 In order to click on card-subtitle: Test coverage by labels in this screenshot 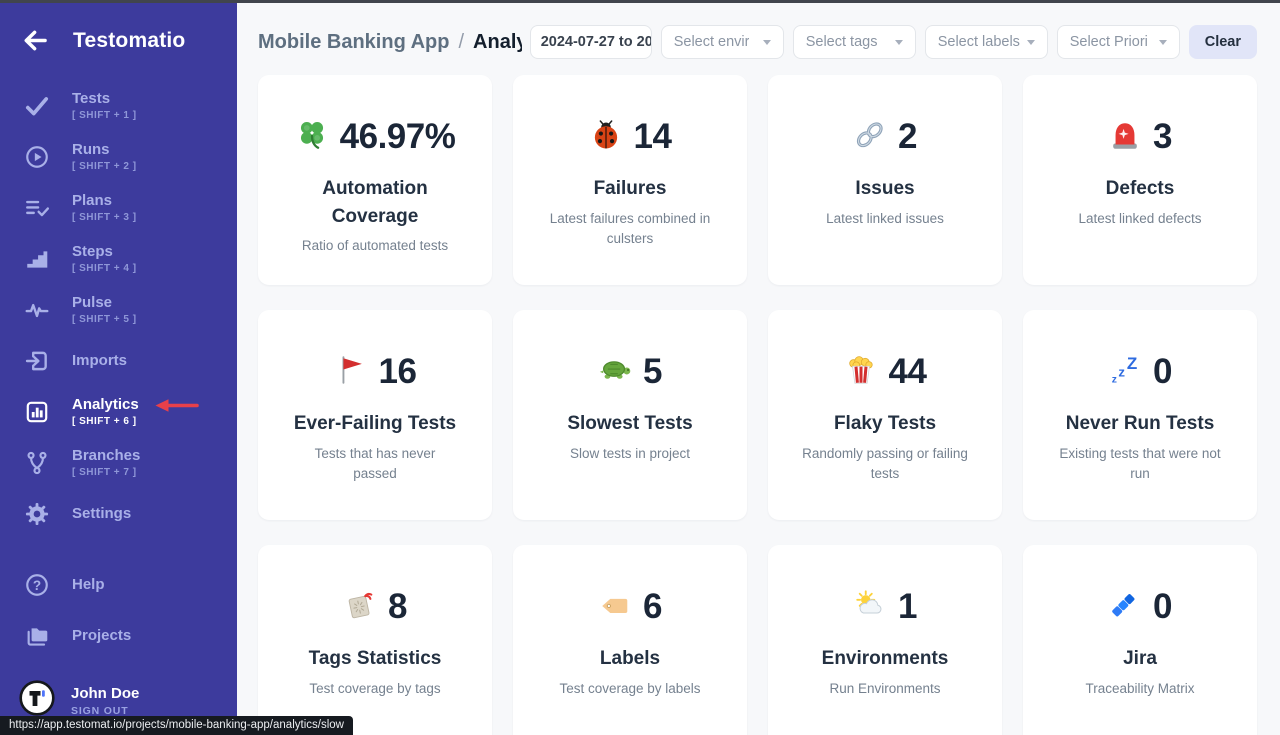, I will do `click(630, 688)`.